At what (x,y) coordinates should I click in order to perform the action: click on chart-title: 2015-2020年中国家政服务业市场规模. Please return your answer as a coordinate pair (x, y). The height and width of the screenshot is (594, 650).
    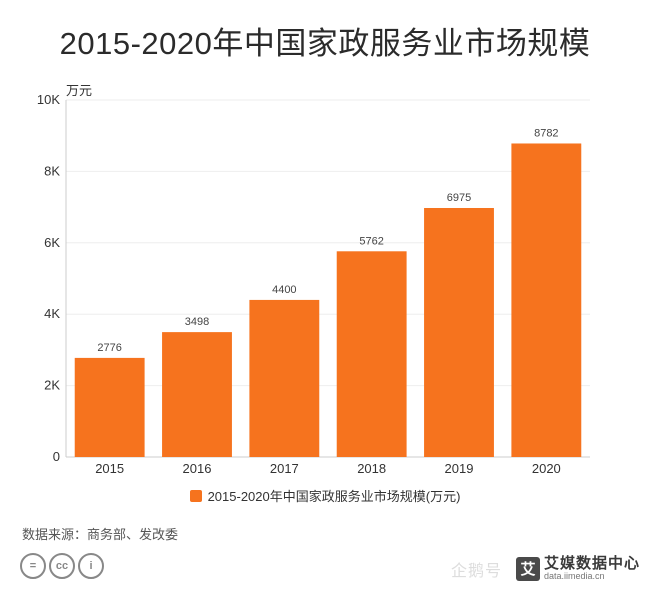
    Looking at the image, I should click on (325, 43).